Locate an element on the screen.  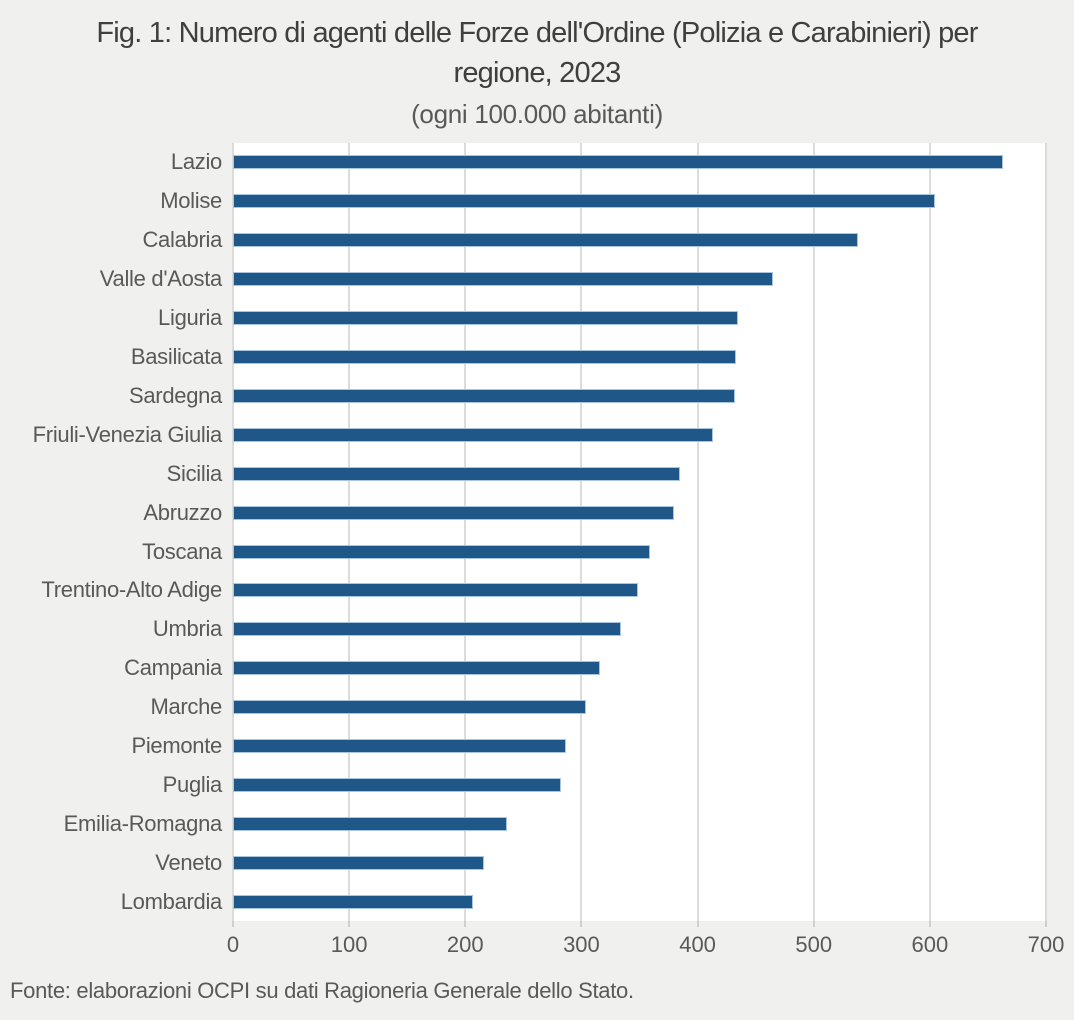
bar-veneto is located at coordinates (358, 862).